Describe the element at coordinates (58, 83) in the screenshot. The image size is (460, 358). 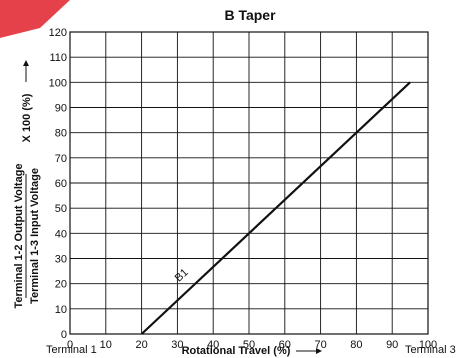
I see `y-tick-label-10: 100` at that location.